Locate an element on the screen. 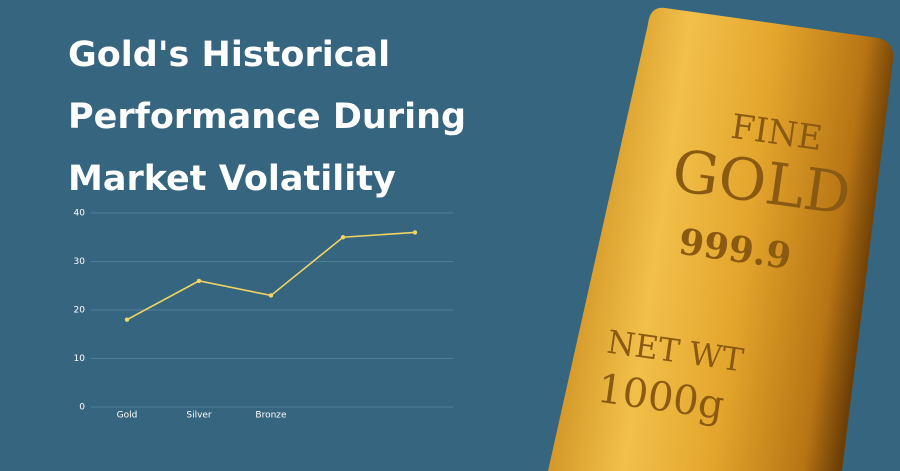  x-tick-label: Silver is located at coordinates (199, 416).